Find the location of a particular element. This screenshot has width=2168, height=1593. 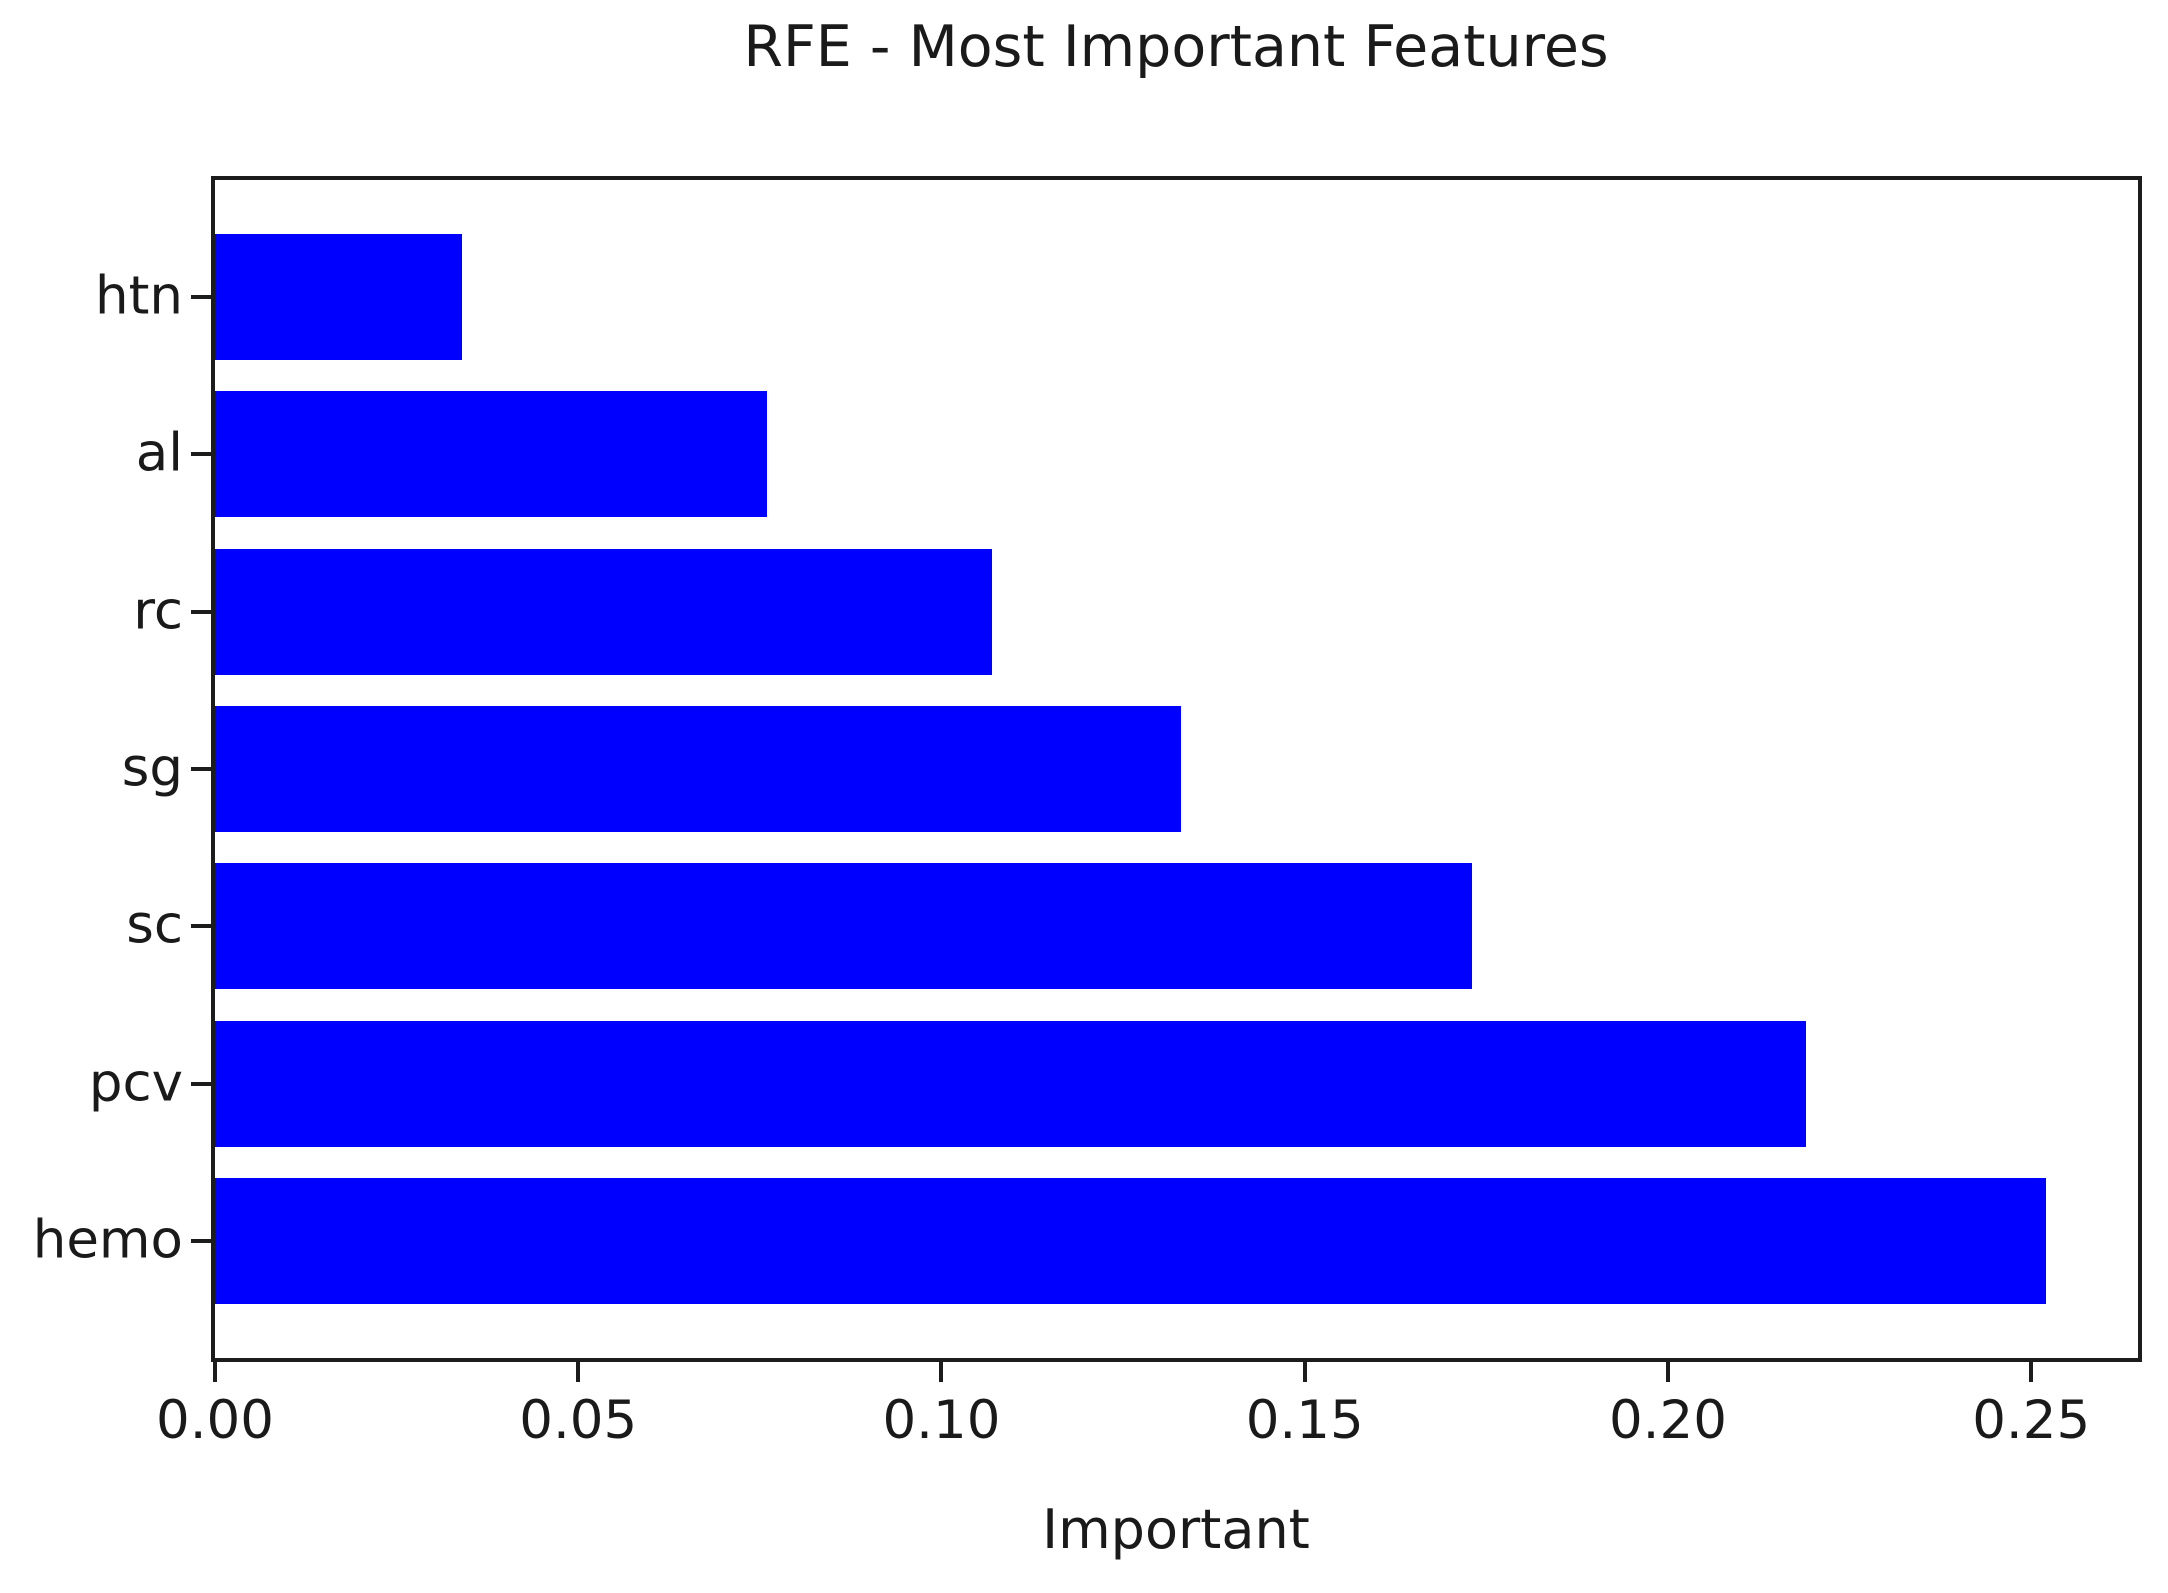

x-tick-label-0.10: 0.10 is located at coordinates (941, 1420).